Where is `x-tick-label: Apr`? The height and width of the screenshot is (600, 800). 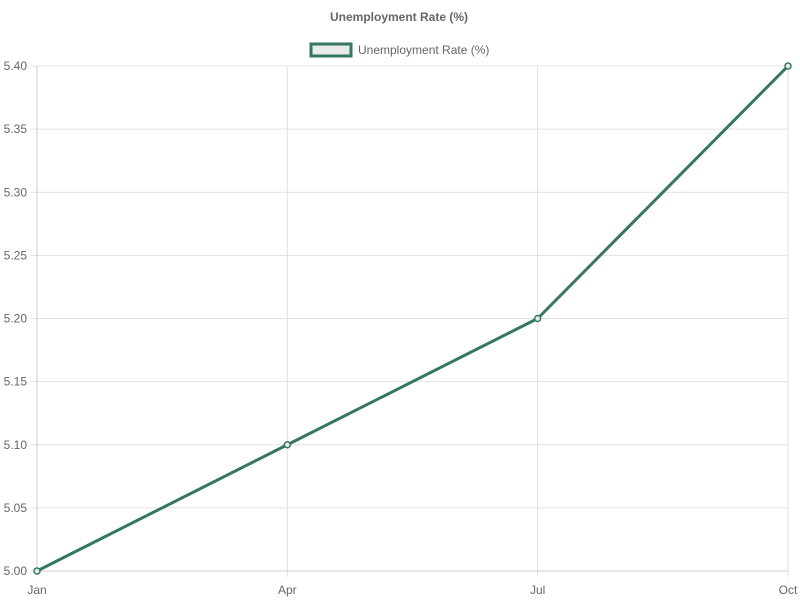 x-tick-label: Apr is located at coordinates (287, 590).